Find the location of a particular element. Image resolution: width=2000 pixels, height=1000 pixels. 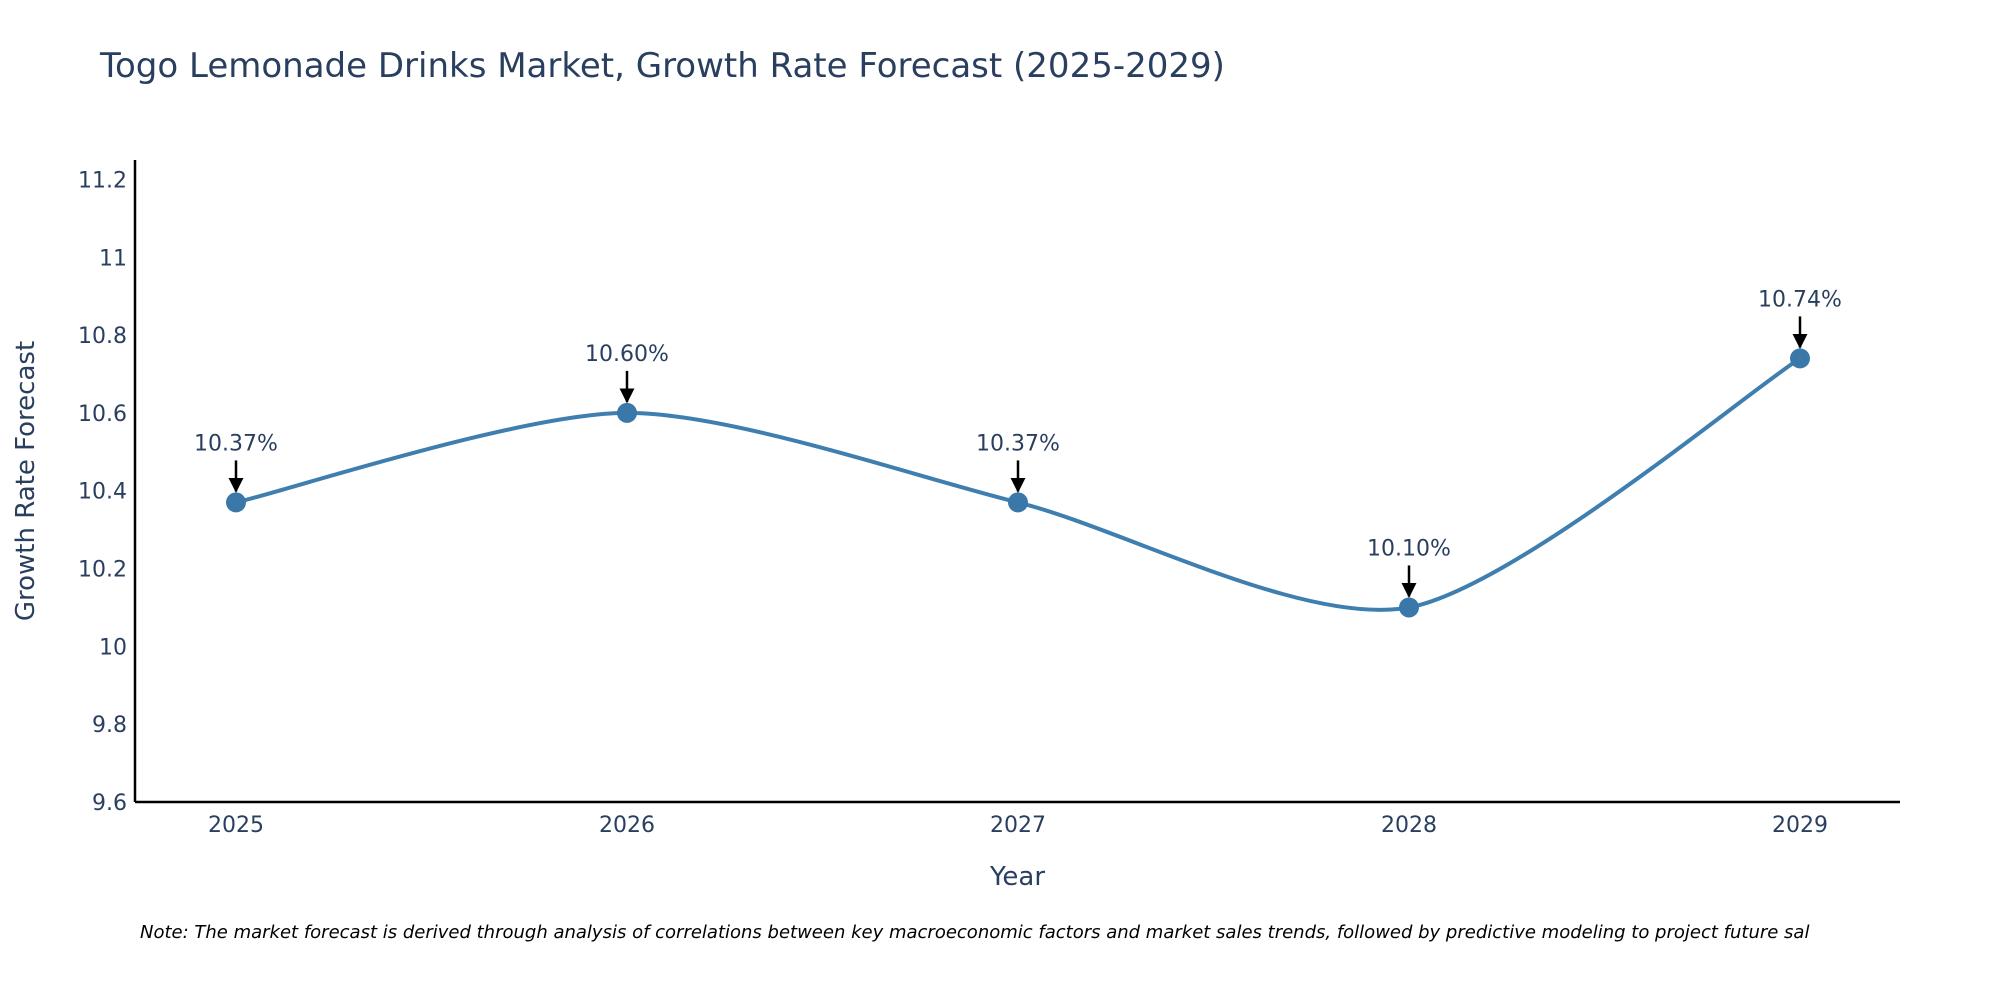

y-tick-label: 10.4 is located at coordinates (102, 492).